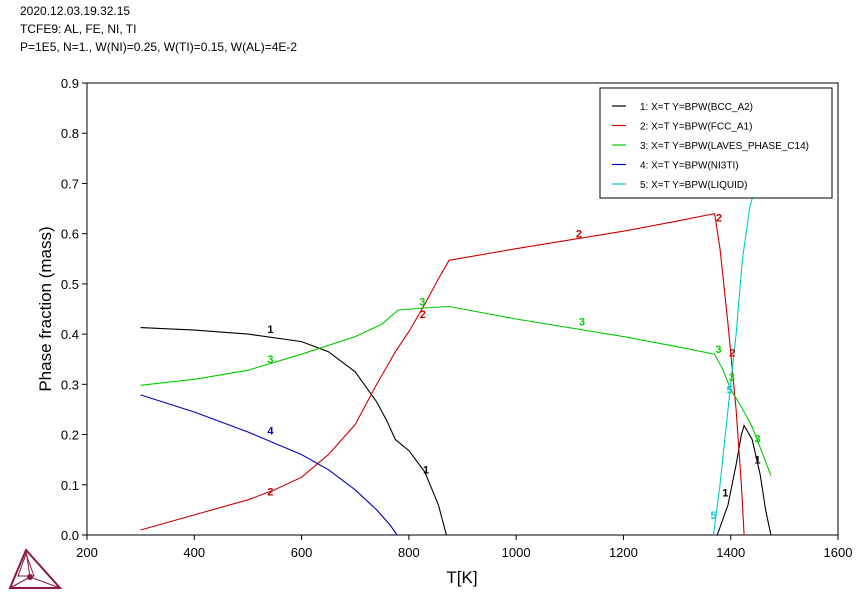 This screenshot has width=865, height=611. I want to click on legend-entry-5: 5: X=T Y=BPW(LIQUID), so click(693, 185).